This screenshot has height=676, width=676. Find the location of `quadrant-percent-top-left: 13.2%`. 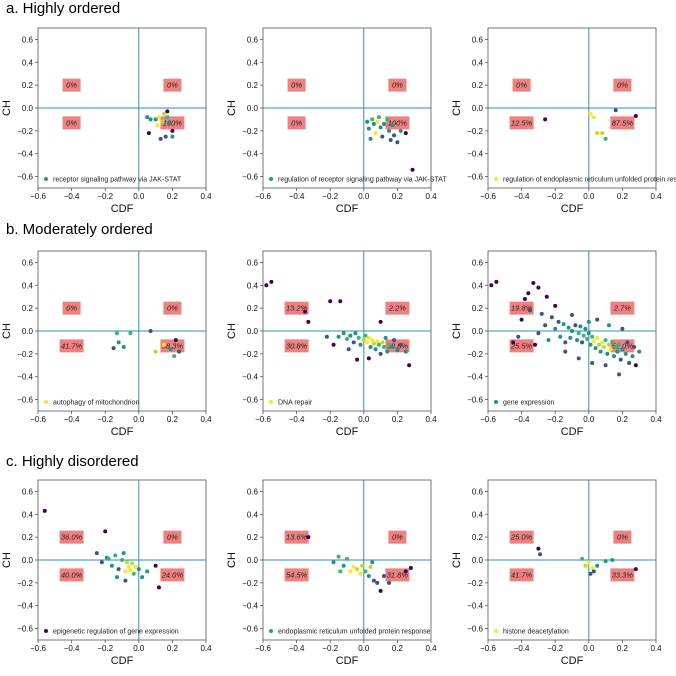

quadrant-percent-top-left: 13.2% is located at coordinates (297, 308).